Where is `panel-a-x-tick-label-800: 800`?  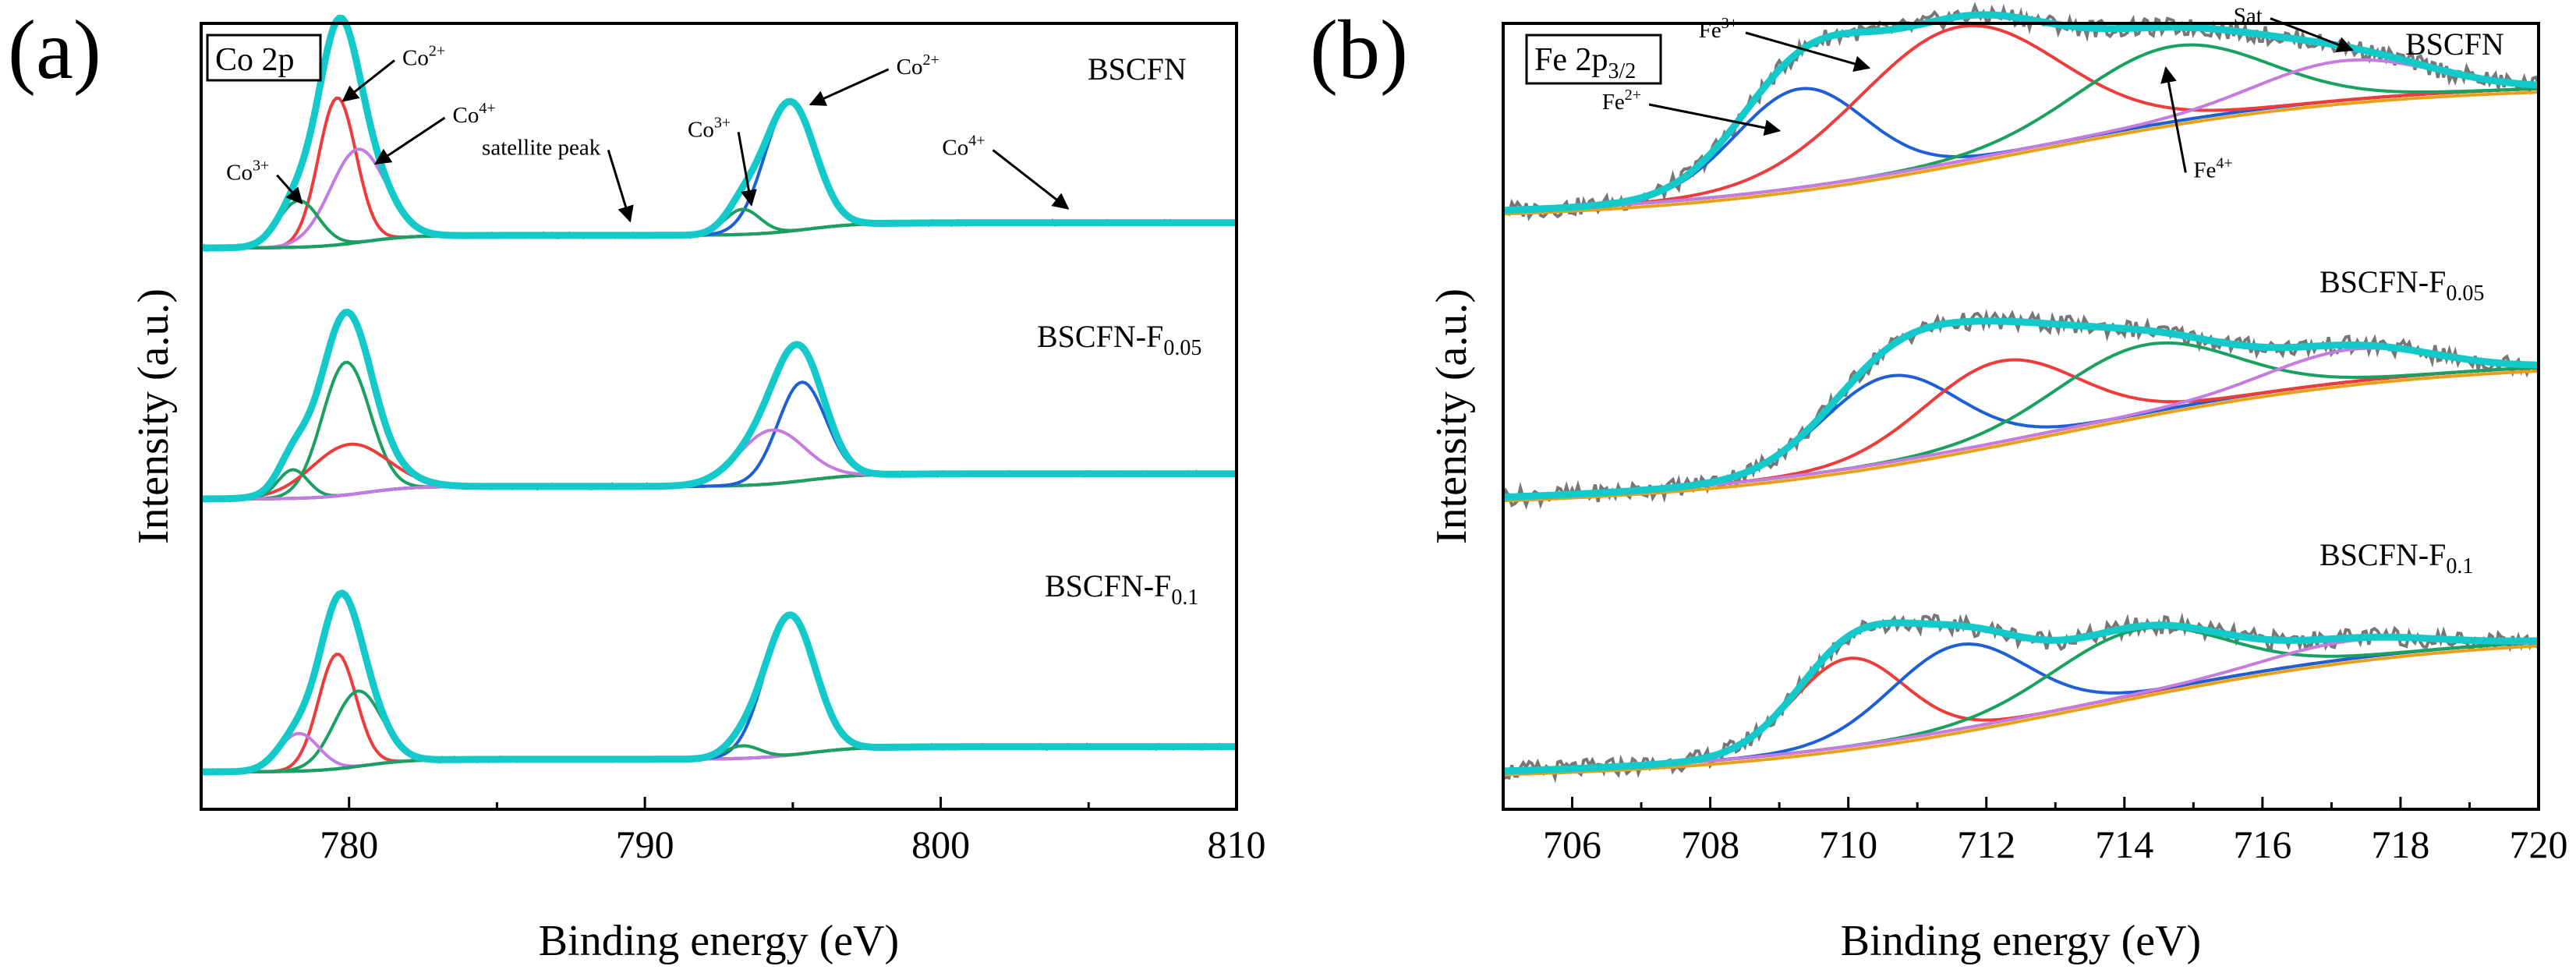 panel-a-x-tick-label-800: 800 is located at coordinates (940, 844).